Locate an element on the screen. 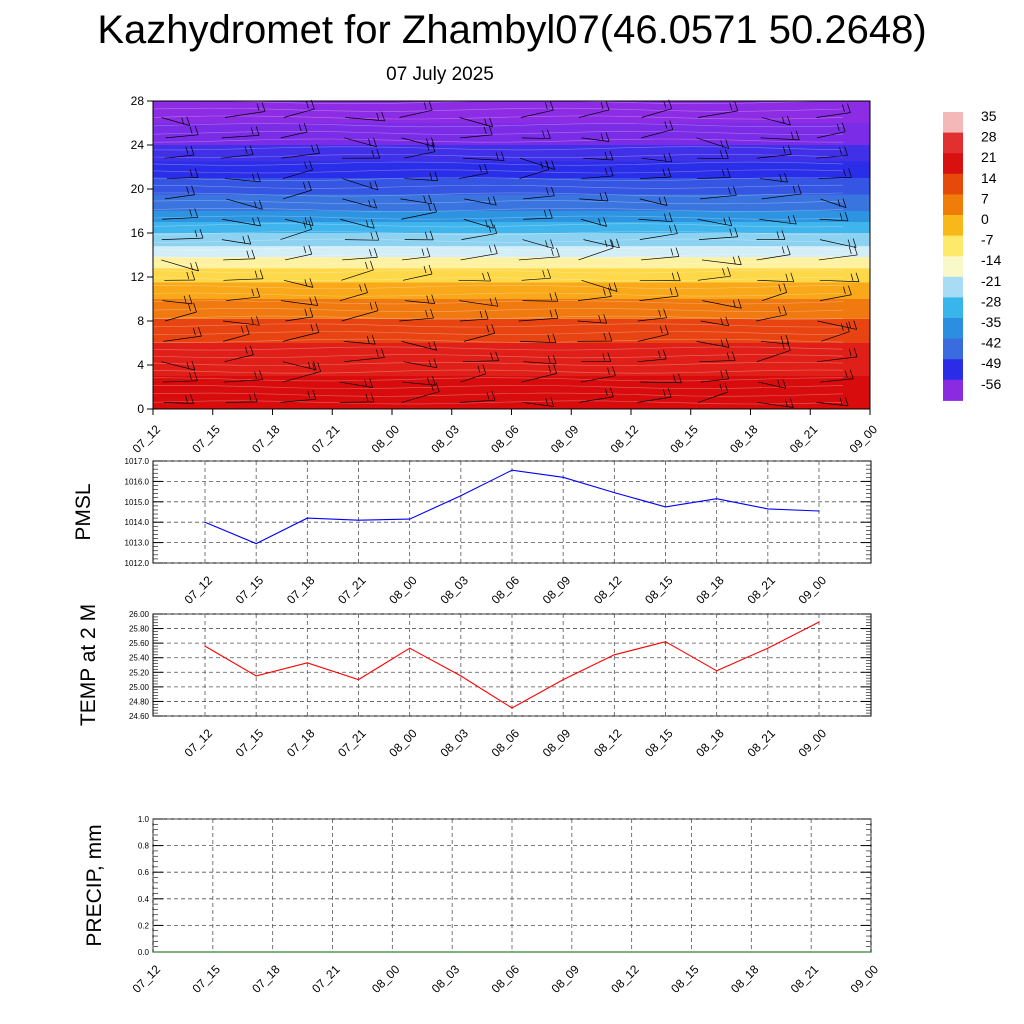  heatmap-ytick-label: 12 is located at coordinates (138, 277).